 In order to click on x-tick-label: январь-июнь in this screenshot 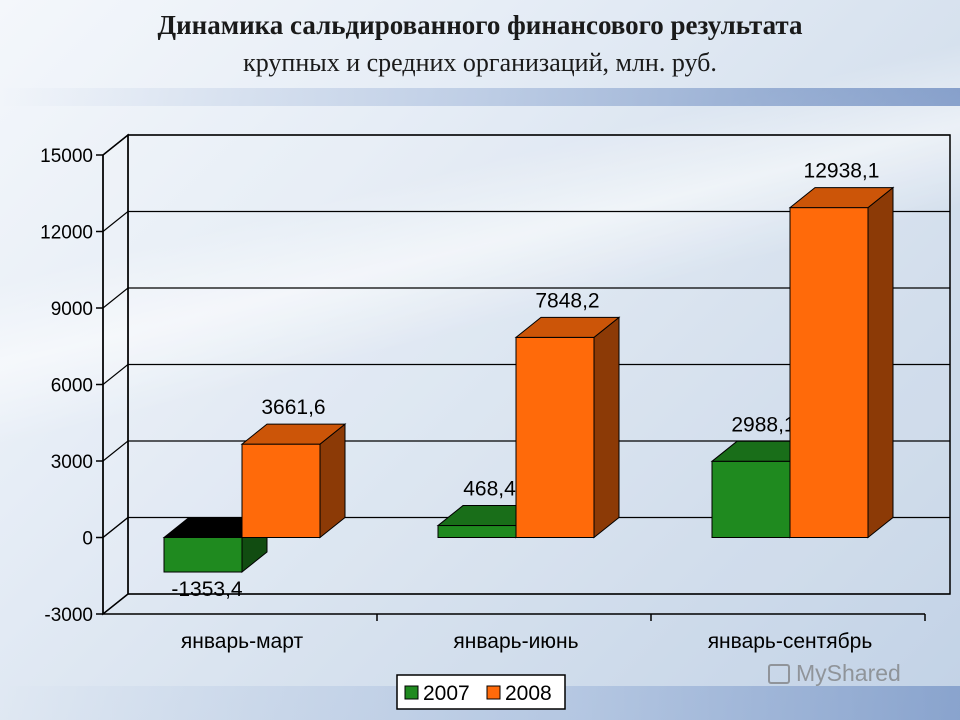, I will do `click(515, 641)`.